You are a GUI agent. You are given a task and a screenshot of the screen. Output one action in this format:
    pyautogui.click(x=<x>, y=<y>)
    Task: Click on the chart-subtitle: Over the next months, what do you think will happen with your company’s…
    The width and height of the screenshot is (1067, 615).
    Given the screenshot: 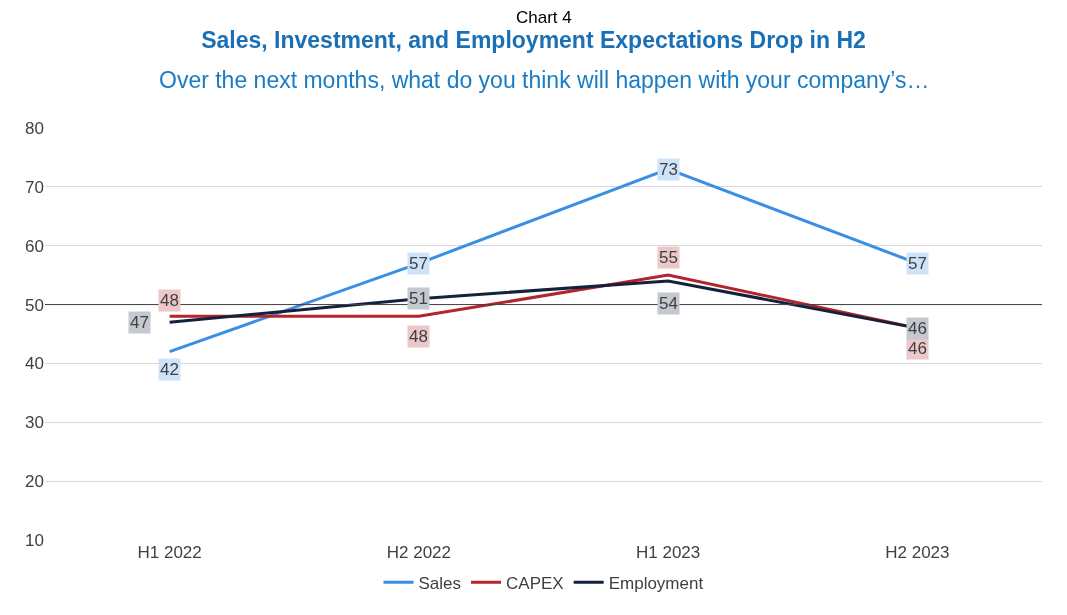 What is the action you would take?
    pyautogui.click(x=544, y=80)
    